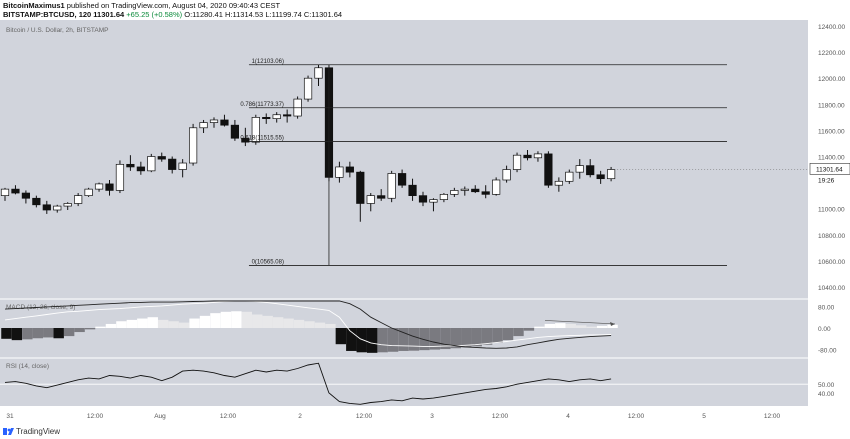 Image resolution: width=850 pixels, height=439 pixels. What do you see at coordinates (27, 366) in the screenshot?
I see `rsi-legend: RSI (14, close)` at bounding box center [27, 366].